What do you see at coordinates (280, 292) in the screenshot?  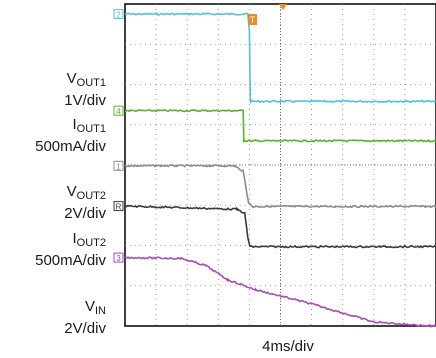 I see `trace-vin` at bounding box center [280, 292].